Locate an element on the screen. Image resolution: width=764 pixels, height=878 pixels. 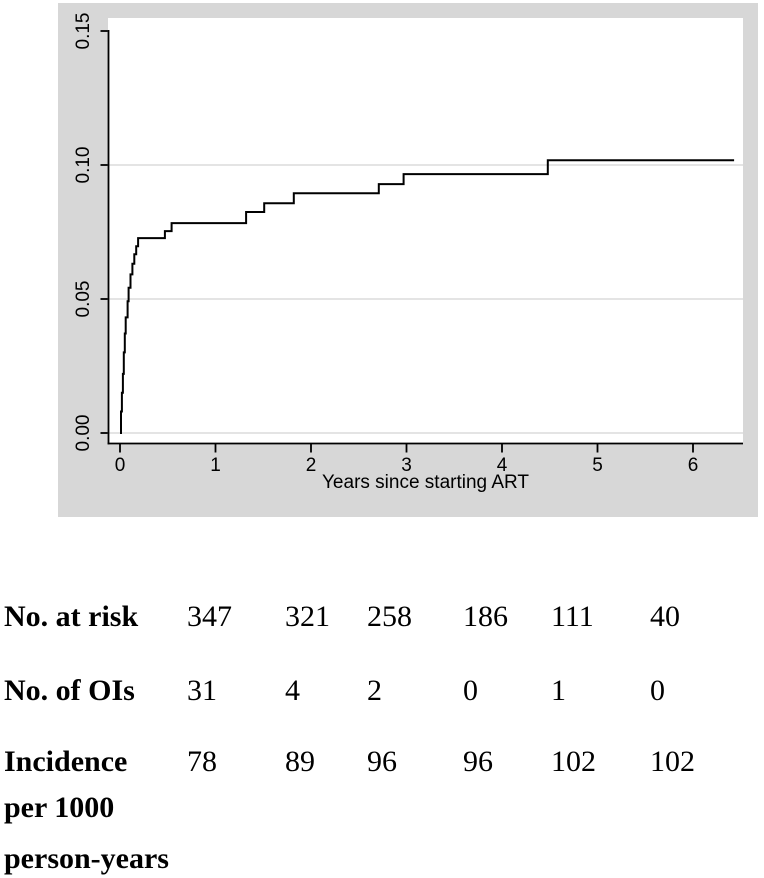
no-of-ois-value: 31 is located at coordinates (202, 690).